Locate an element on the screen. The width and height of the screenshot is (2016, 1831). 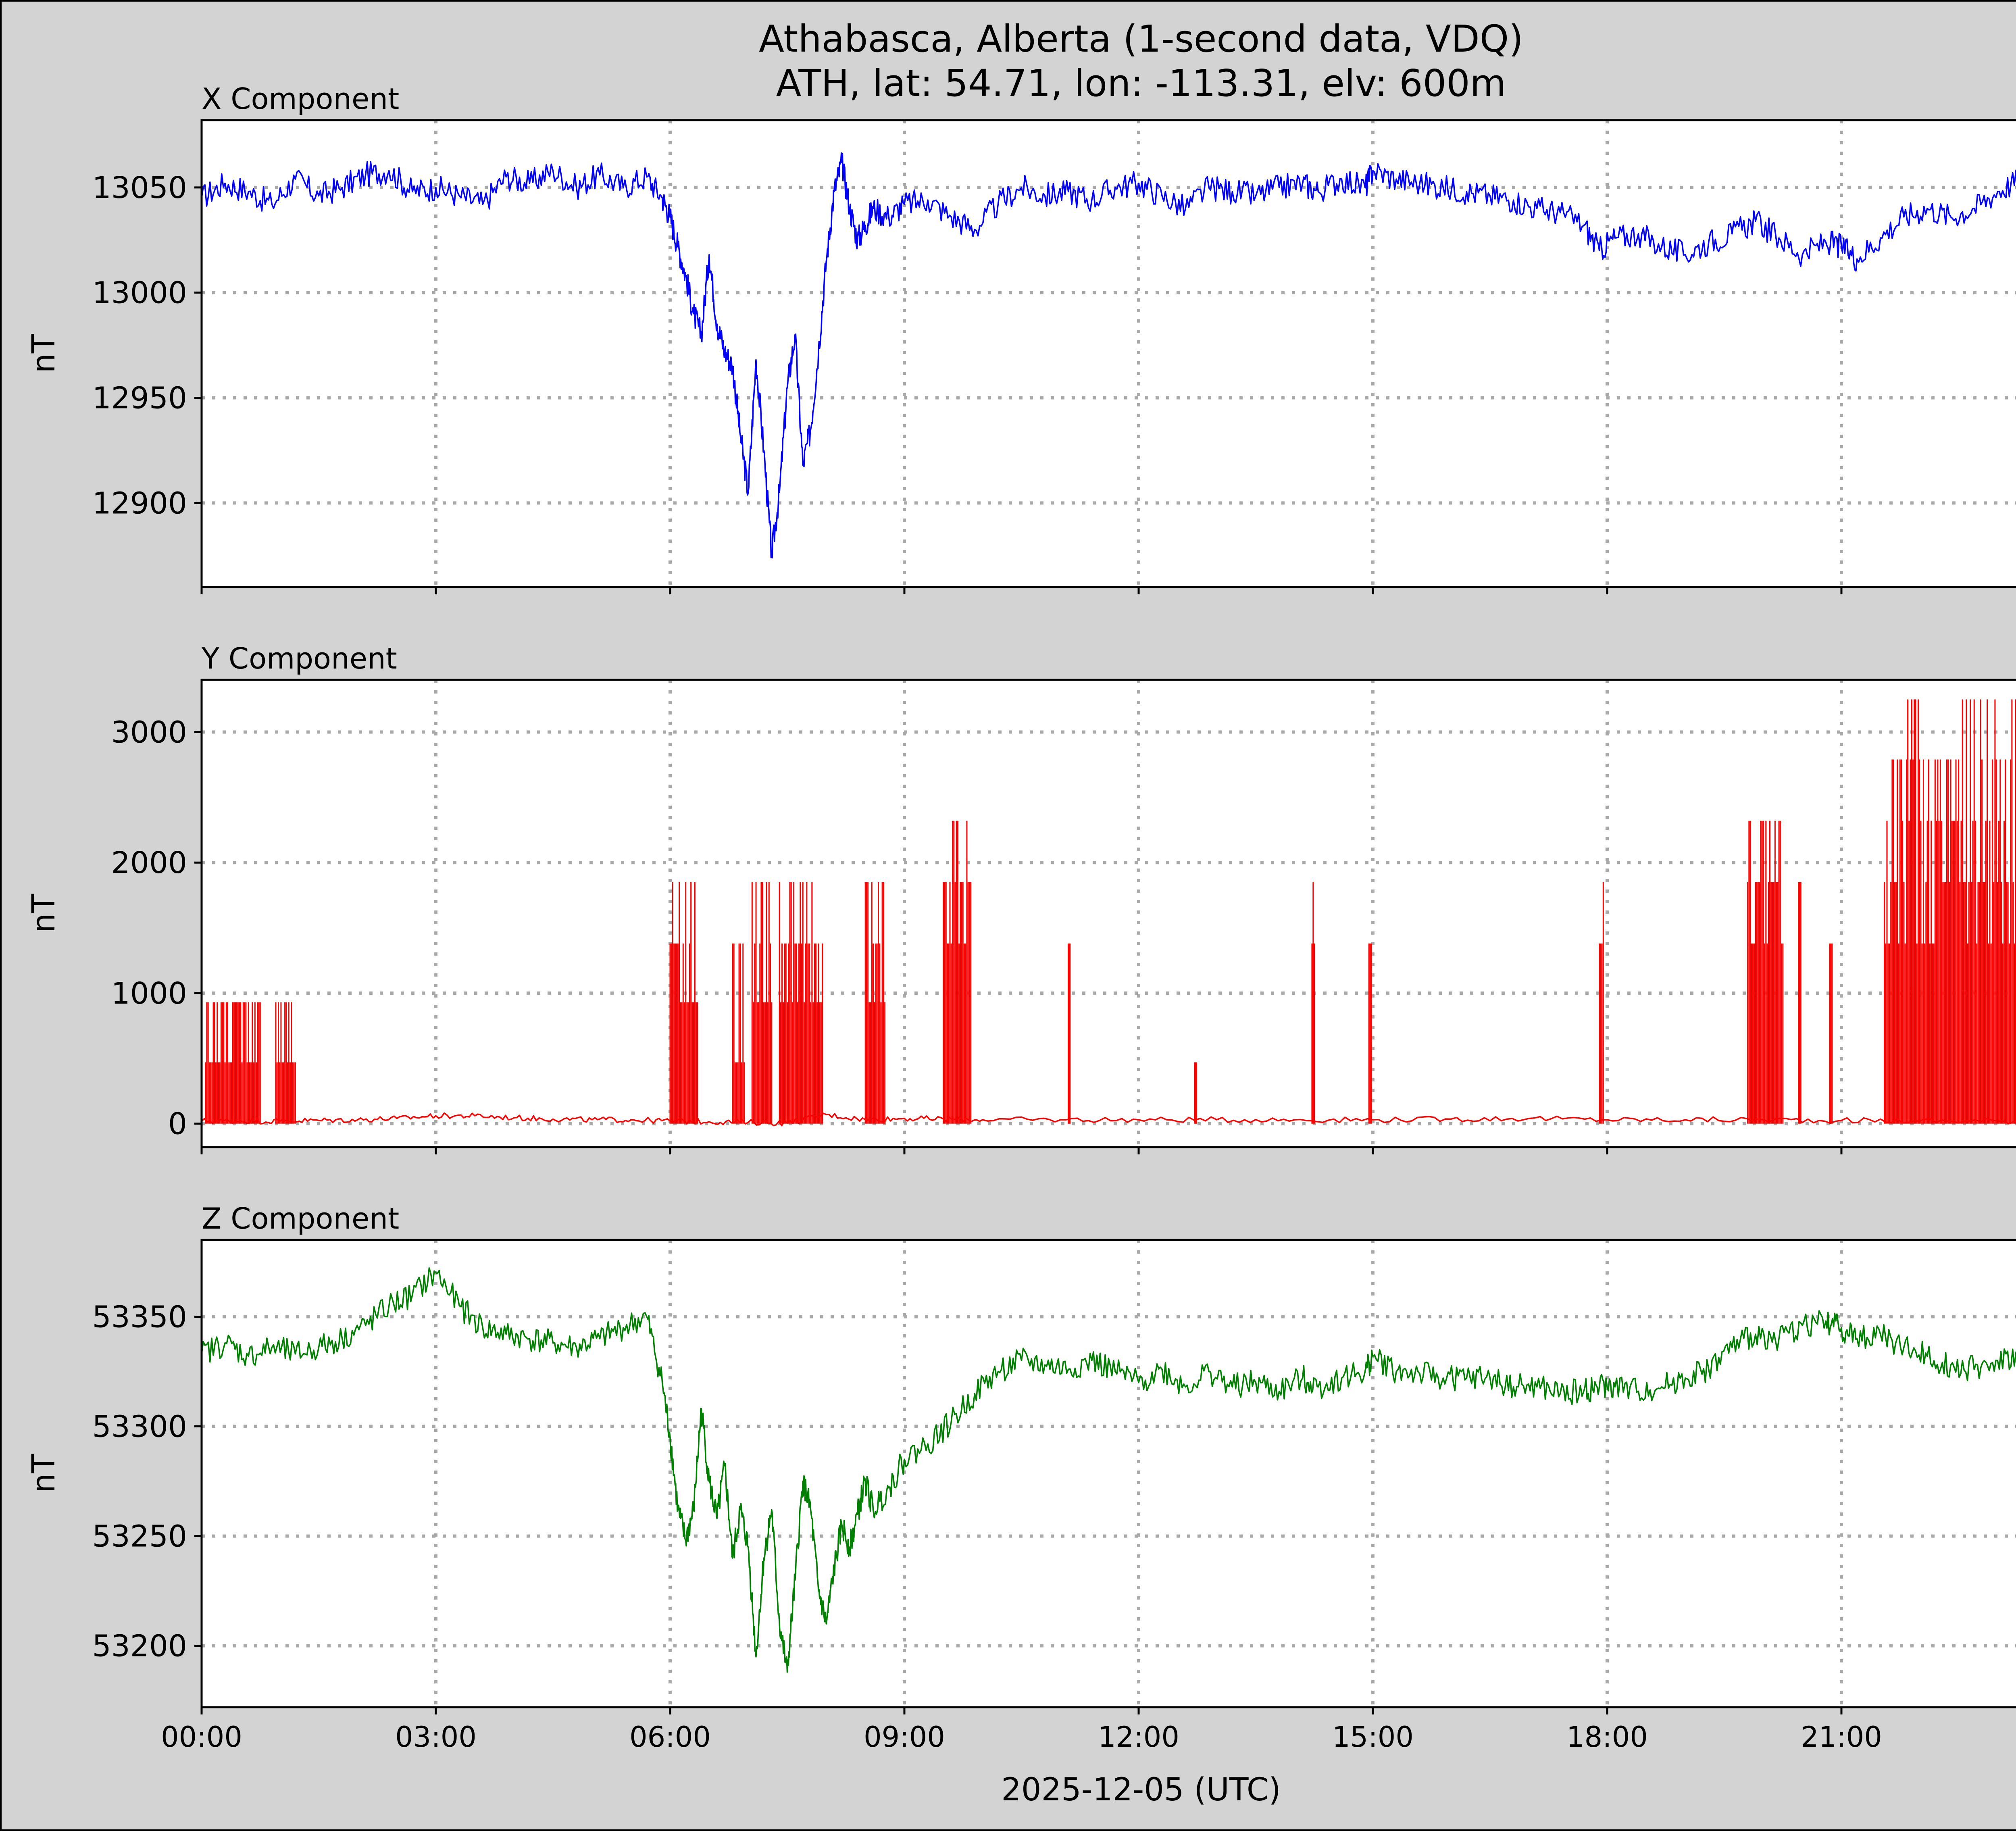
x-y-axis-label: nT is located at coordinates (44, 353).